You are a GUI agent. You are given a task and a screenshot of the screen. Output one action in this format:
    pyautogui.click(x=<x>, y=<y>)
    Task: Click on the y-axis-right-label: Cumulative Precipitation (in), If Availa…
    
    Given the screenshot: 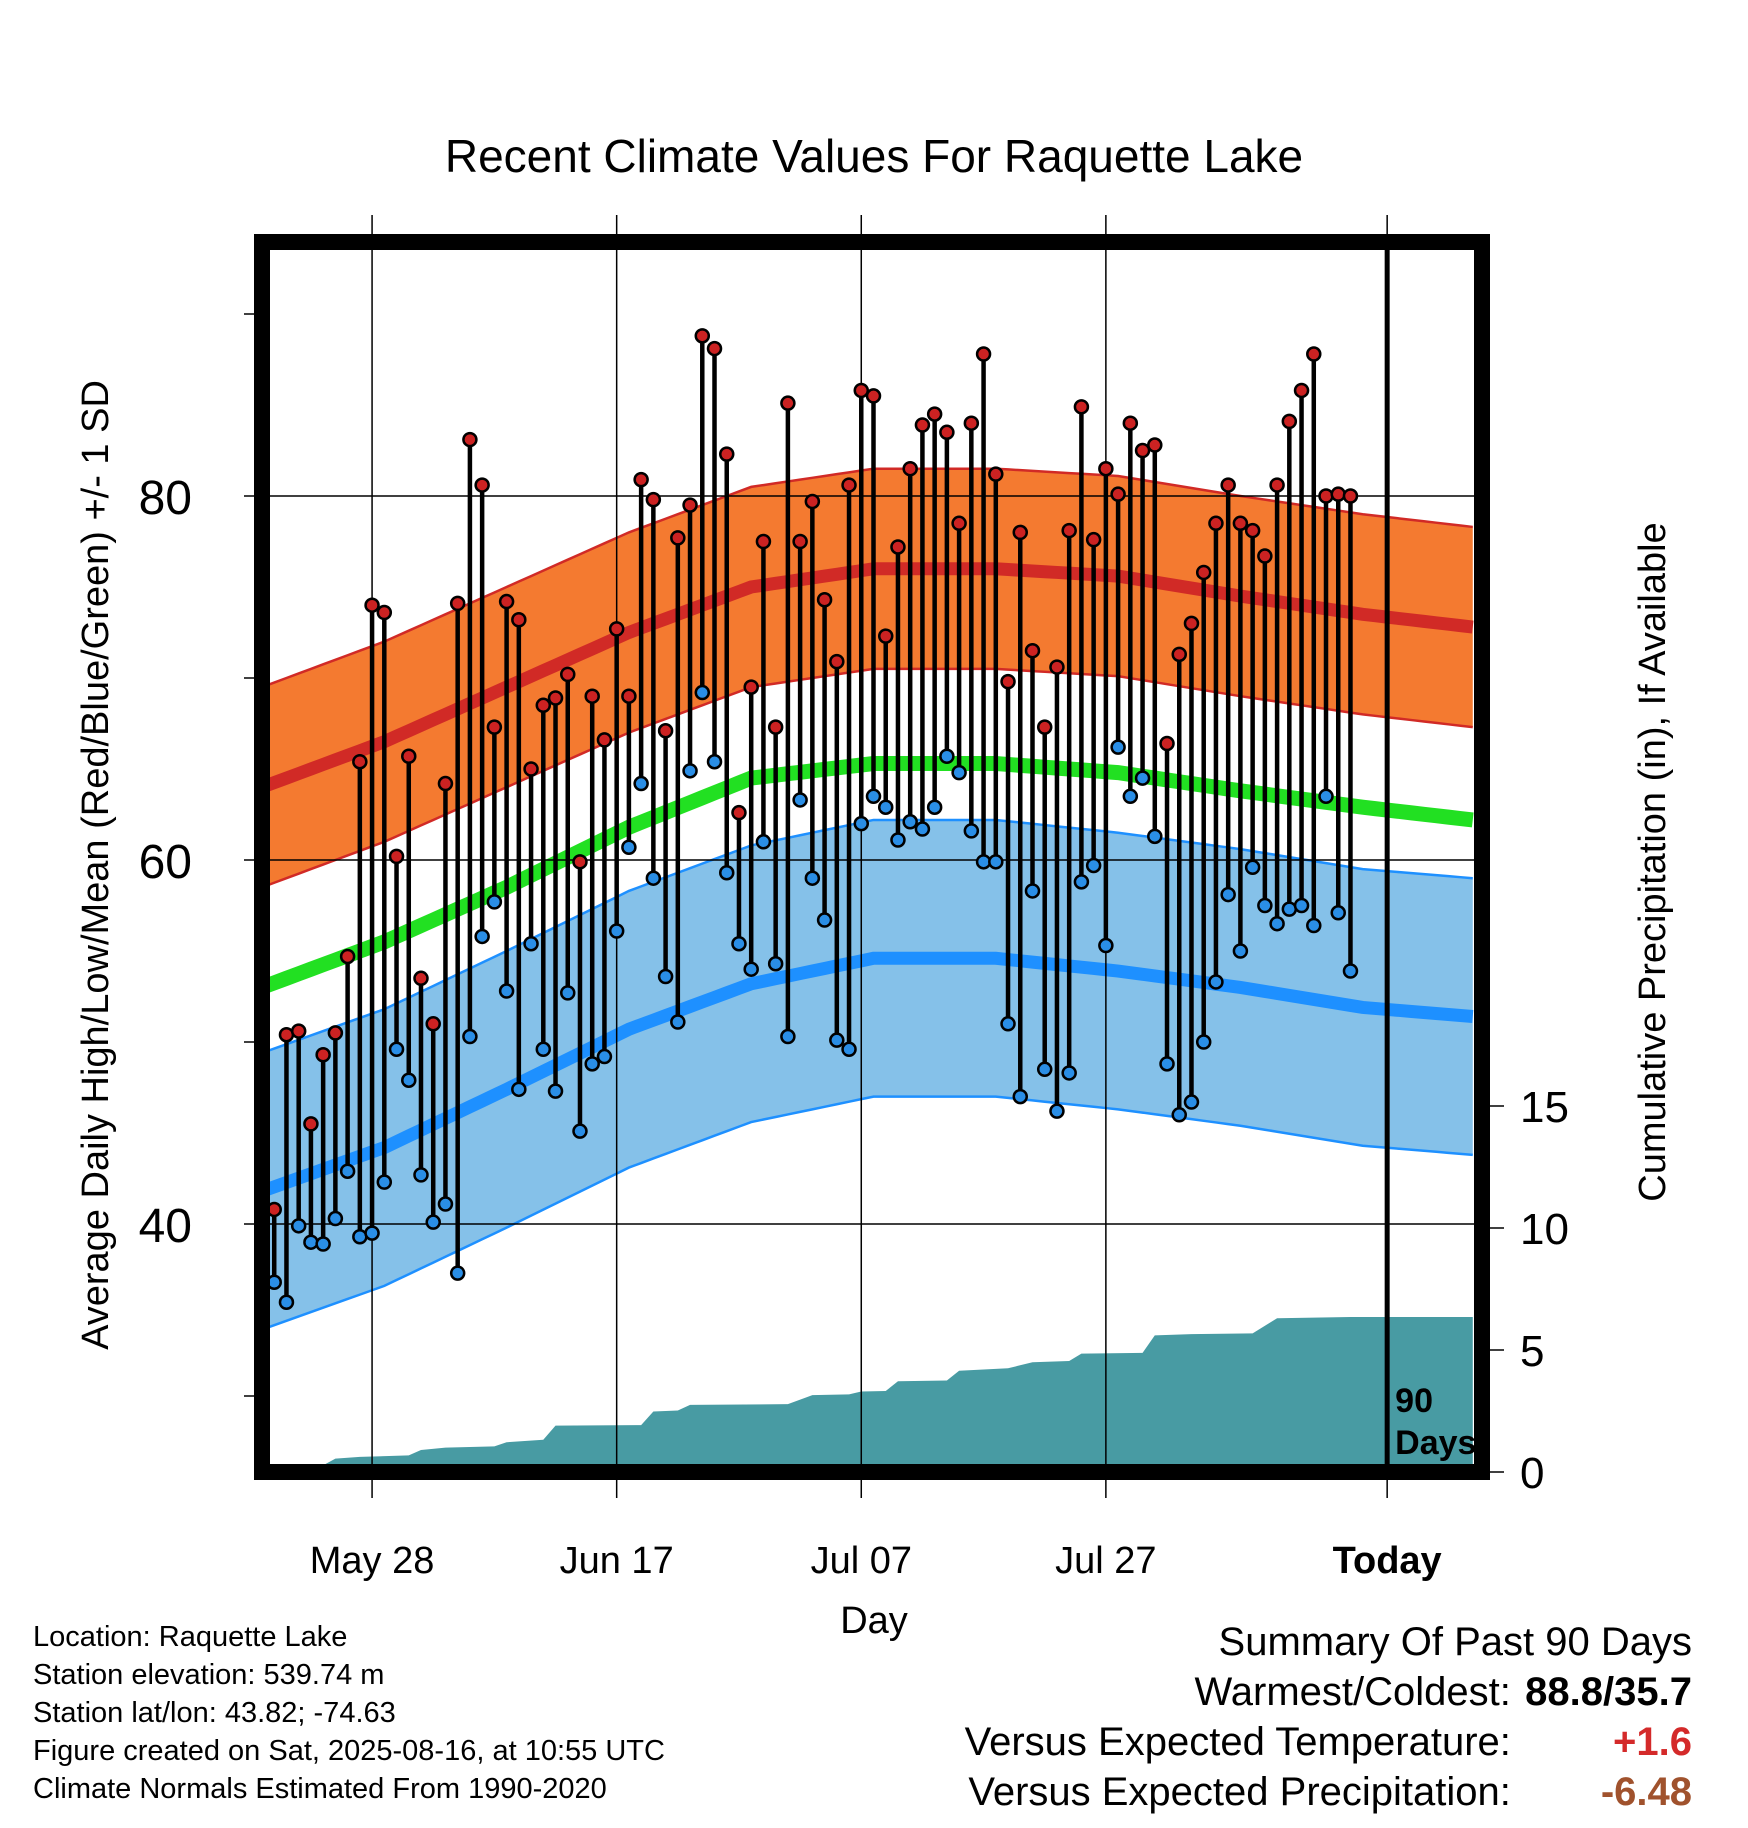 What is the action you would take?
    pyautogui.click(x=1653, y=861)
    